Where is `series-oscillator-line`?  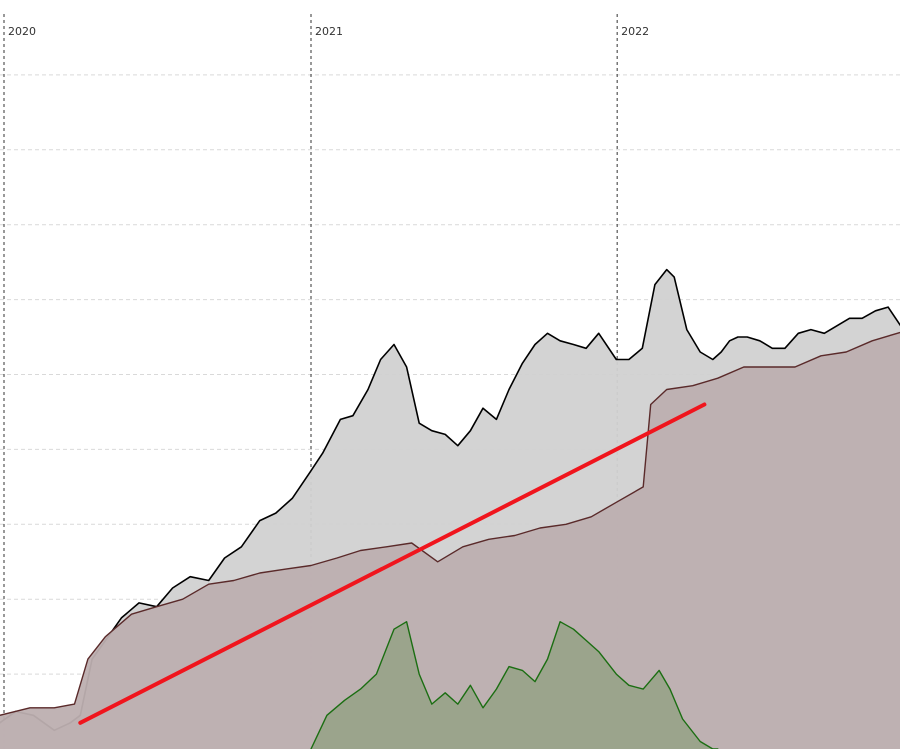 series-oscillator-line is located at coordinates (514, 685).